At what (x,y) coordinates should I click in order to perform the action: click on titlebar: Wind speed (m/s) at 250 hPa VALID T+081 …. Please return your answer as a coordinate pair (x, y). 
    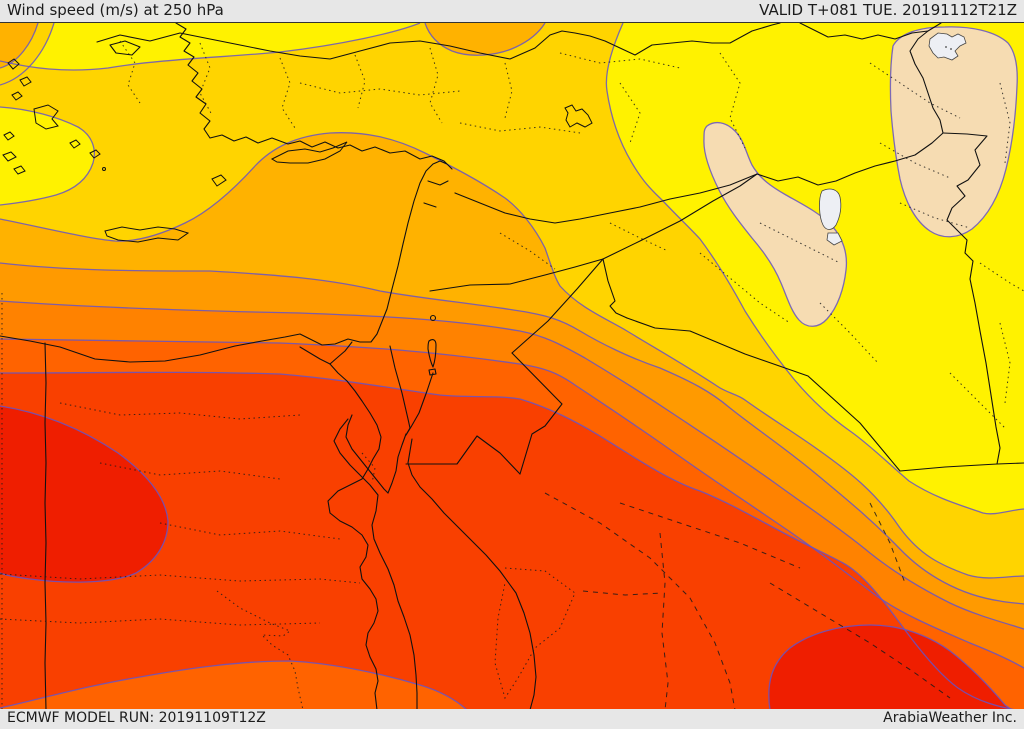
    Looking at the image, I should click on (512, 11).